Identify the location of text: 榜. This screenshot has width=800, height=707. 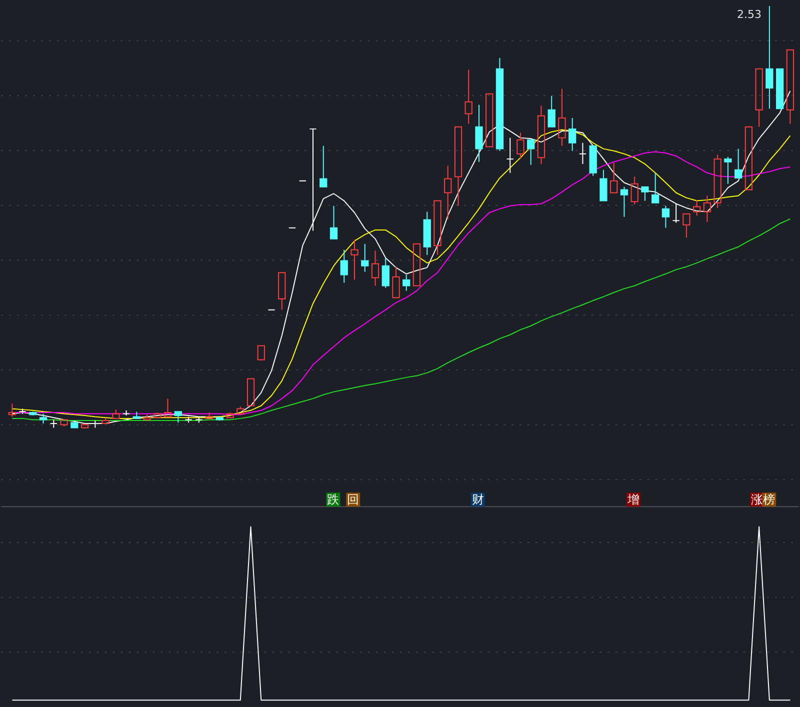
(769, 499).